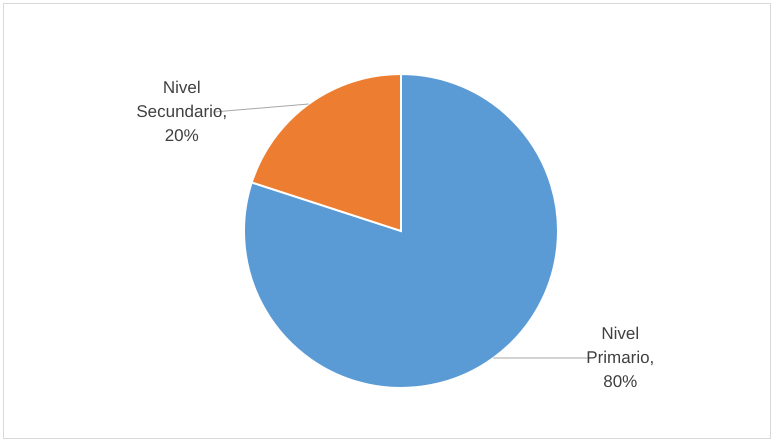 The image size is (774, 442). What do you see at coordinates (182, 111) in the screenshot?
I see `slice-label: Nivel Secundario, 20%` at bounding box center [182, 111].